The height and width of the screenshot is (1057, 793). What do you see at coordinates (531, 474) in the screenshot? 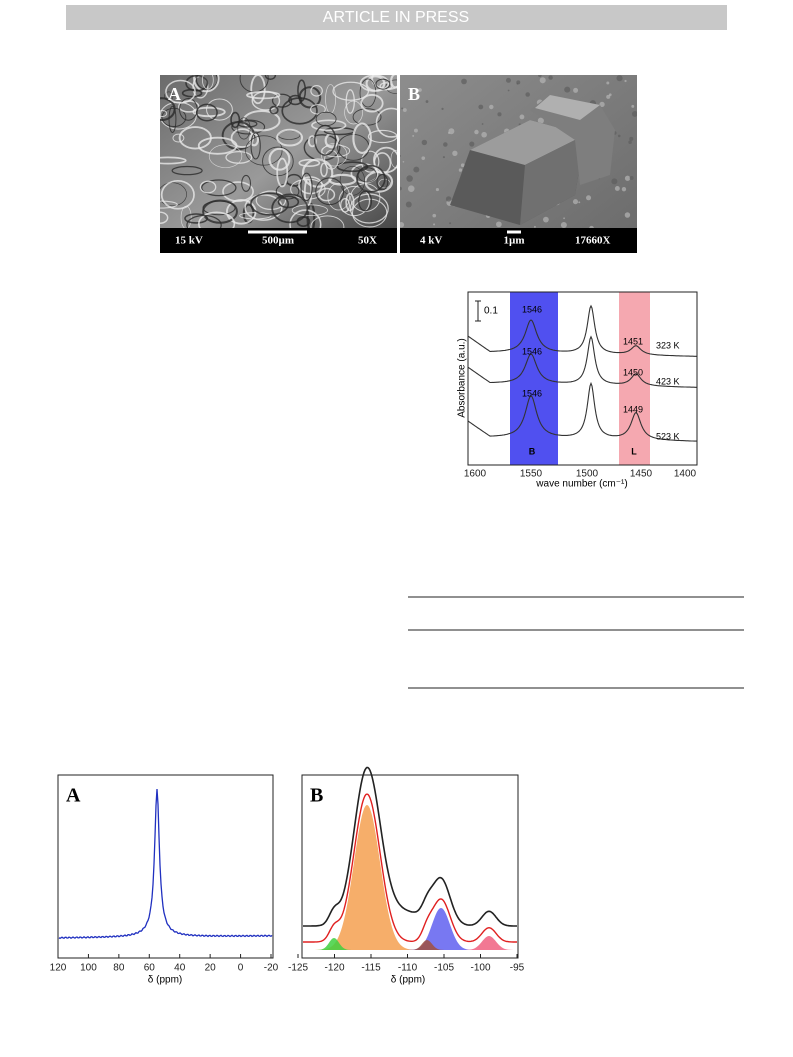
I see `x-tick-label: 1550` at bounding box center [531, 474].